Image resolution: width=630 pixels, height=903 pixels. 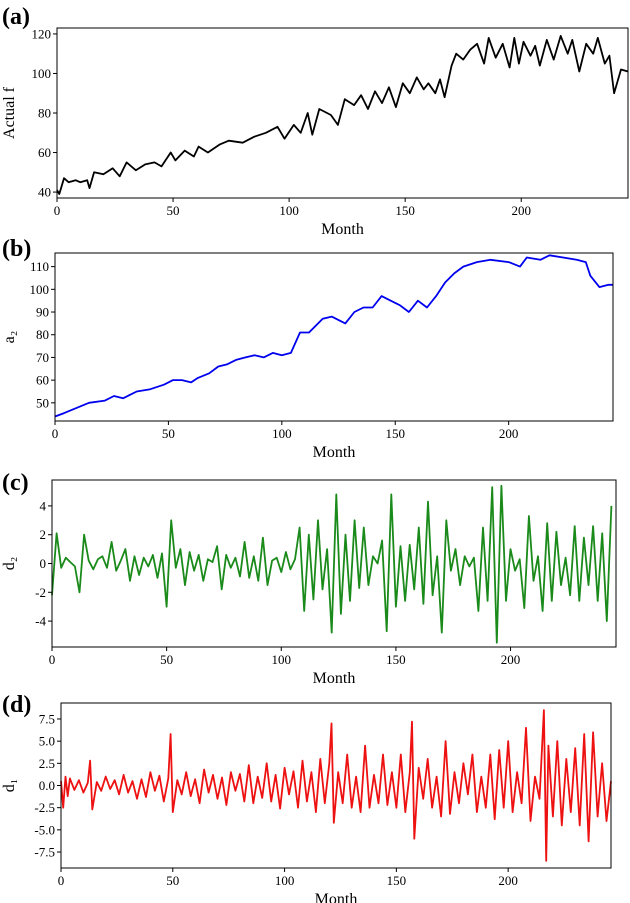 What do you see at coordinates (42, 402) in the screenshot?
I see `y-tick-label: 50` at bounding box center [42, 402].